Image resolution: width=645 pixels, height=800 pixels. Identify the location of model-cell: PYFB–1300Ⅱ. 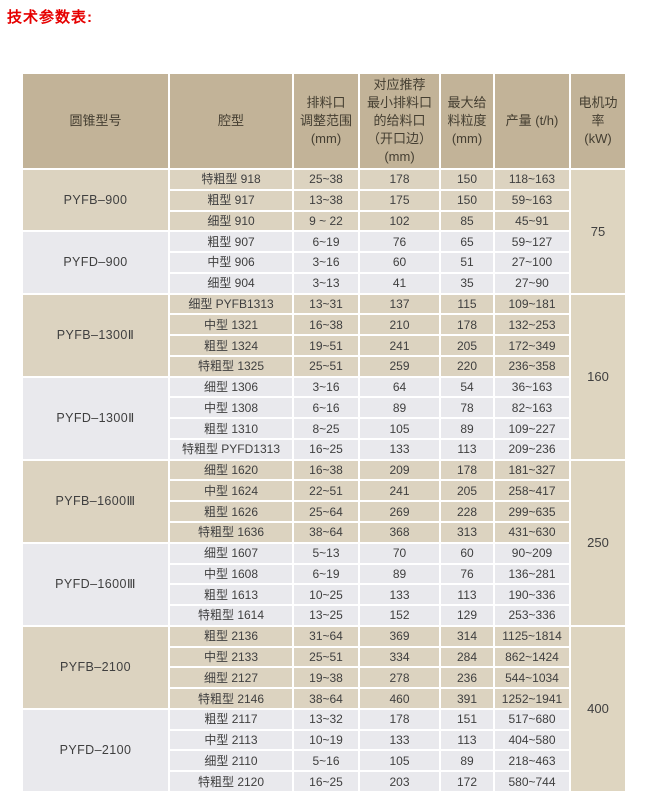
(95, 335).